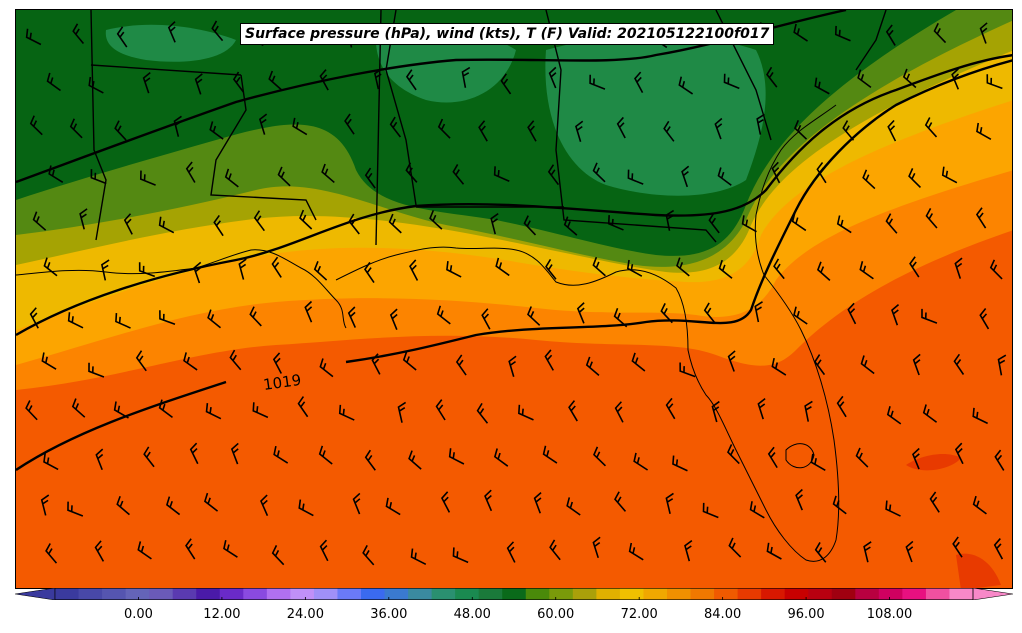 The height and width of the screenshot is (633, 1022). Describe the element at coordinates (556, 614) in the screenshot. I see `colorbar-tick-label: 60.00` at that location.